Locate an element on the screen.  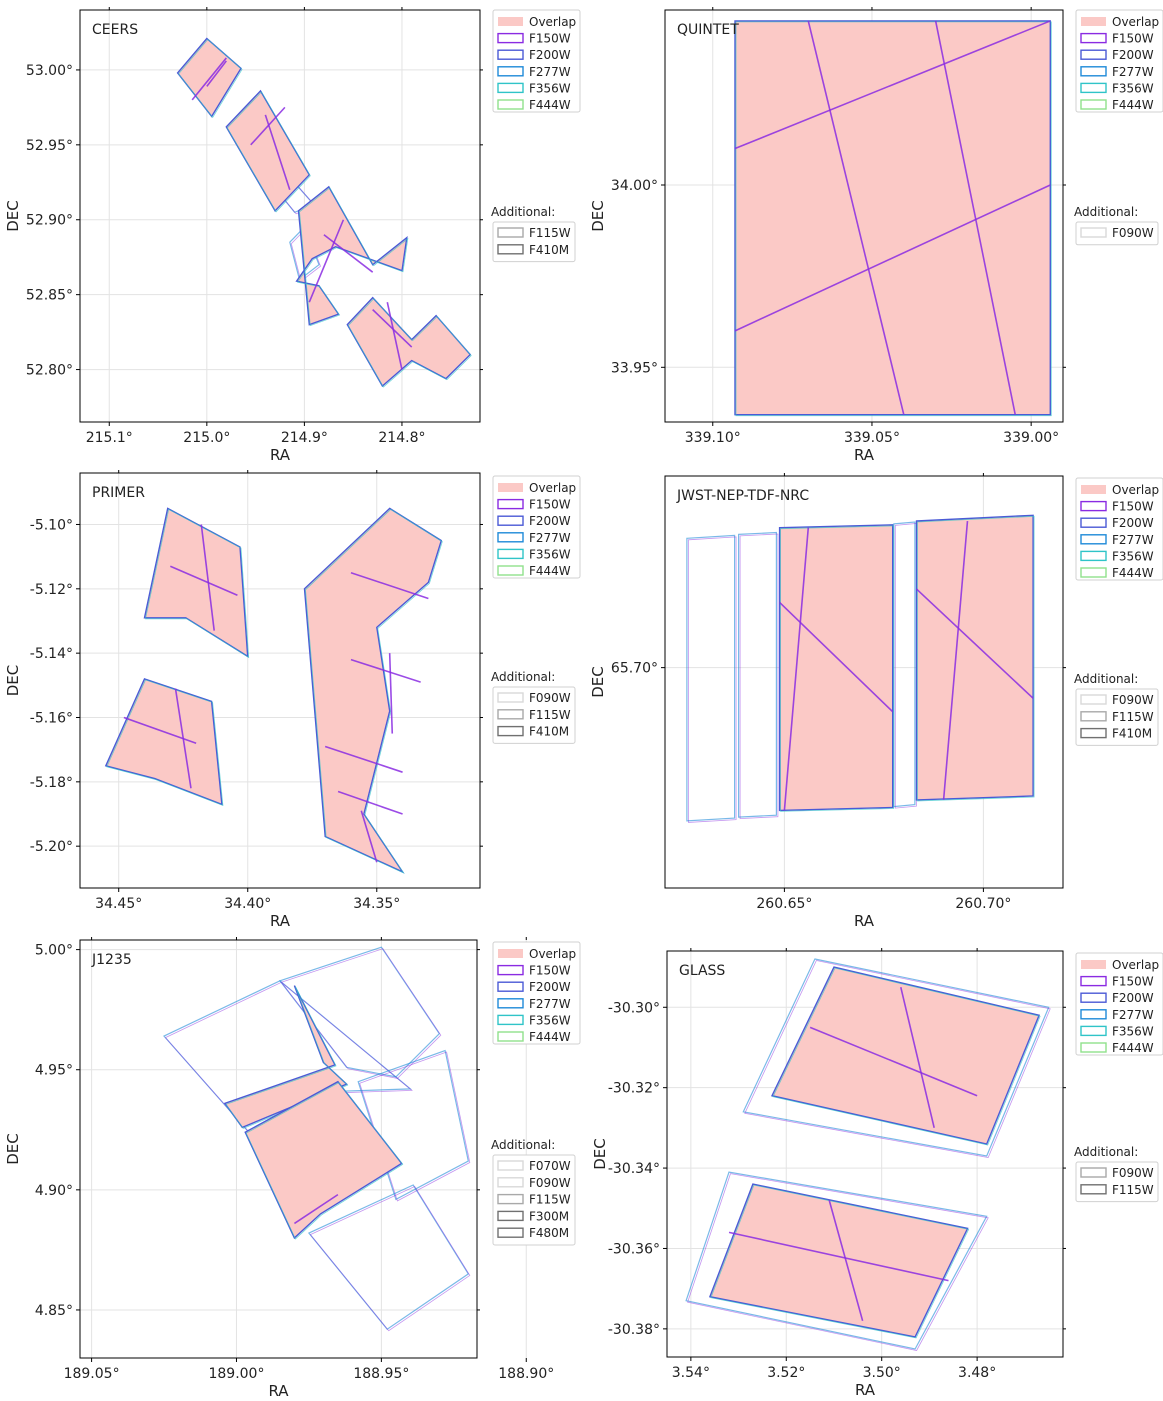
x-tick-label: 339.05° is located at coordinates (872, 438).